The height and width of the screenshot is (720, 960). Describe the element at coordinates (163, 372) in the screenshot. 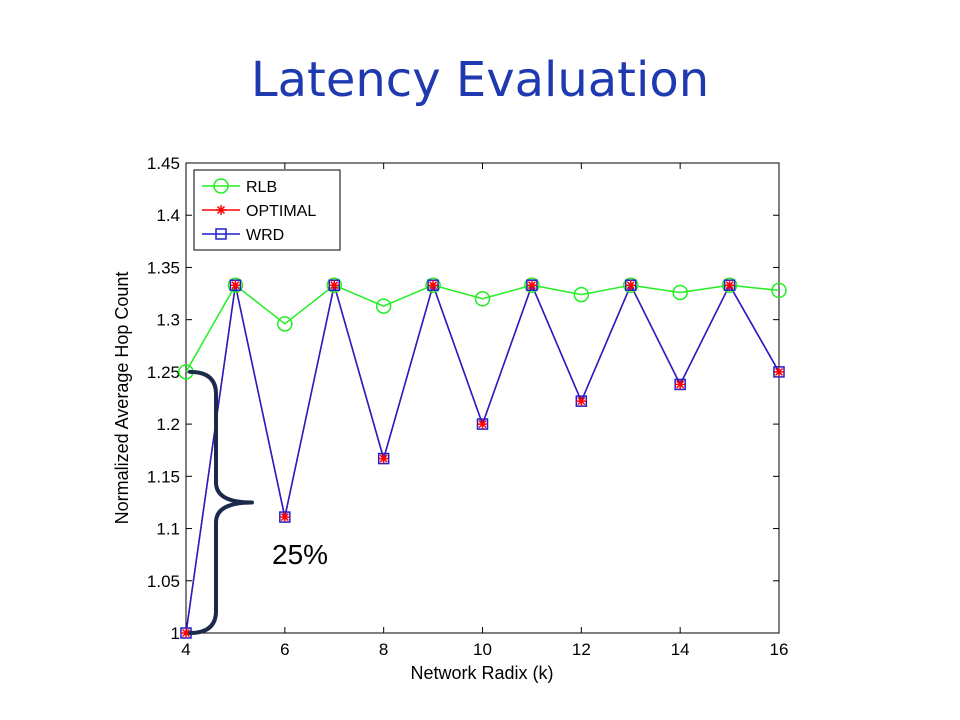

I see `y-tick-label: 1.25` at that location.